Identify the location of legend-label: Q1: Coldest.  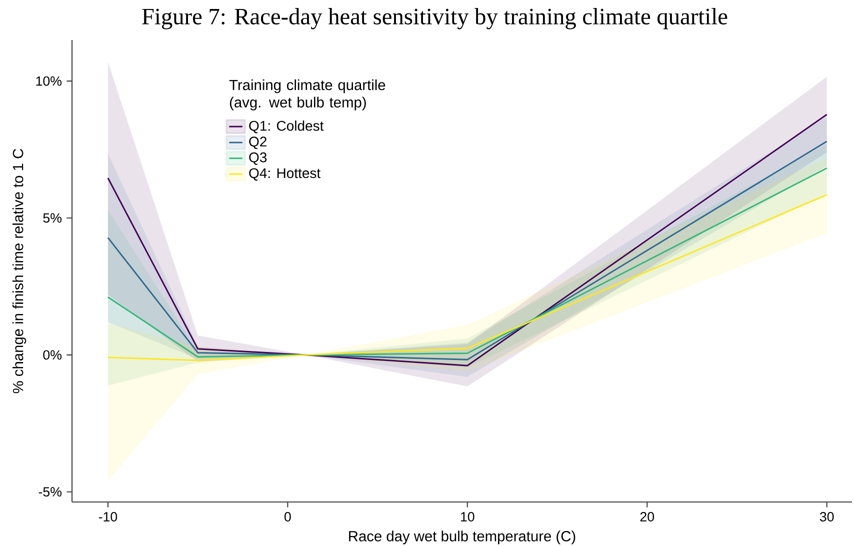
(286, 127).